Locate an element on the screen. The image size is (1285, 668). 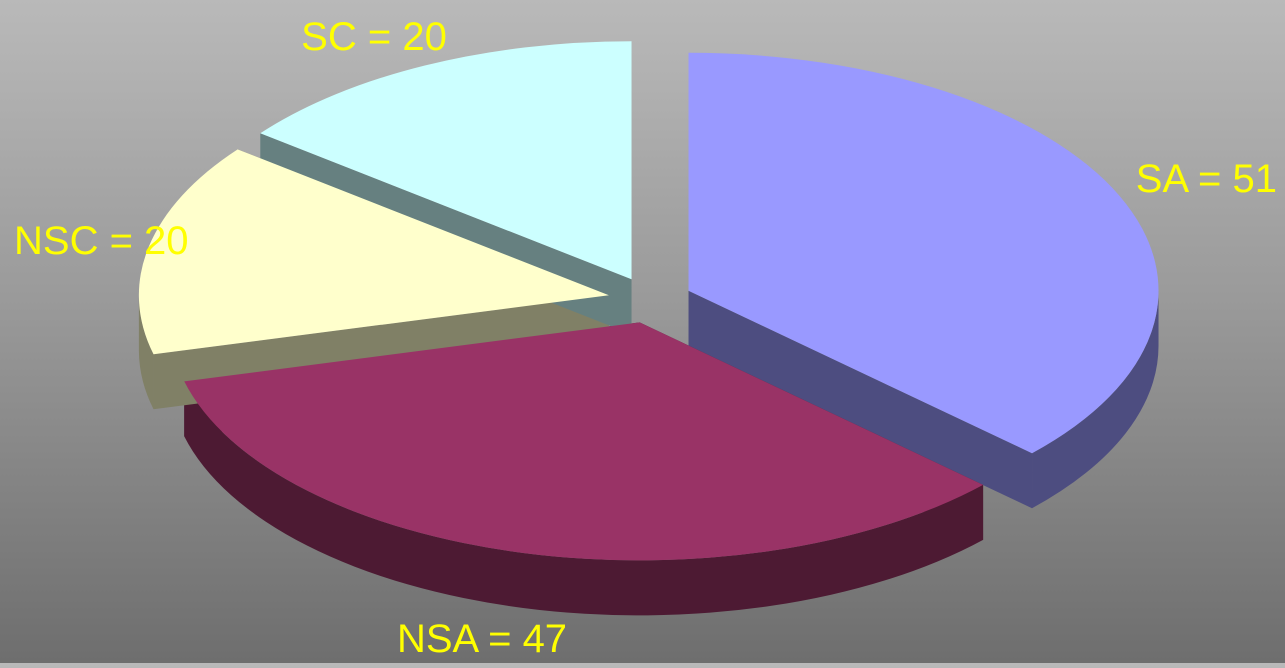
data-label-nsa: NSA = 47 is located at coordinates (482, 639).